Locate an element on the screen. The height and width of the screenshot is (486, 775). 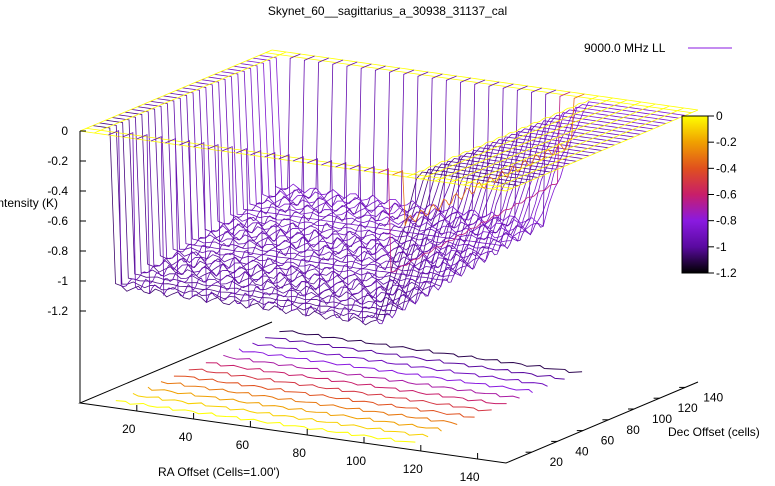
z-tick-label: -1.2 is located at coordinates (57, 311).